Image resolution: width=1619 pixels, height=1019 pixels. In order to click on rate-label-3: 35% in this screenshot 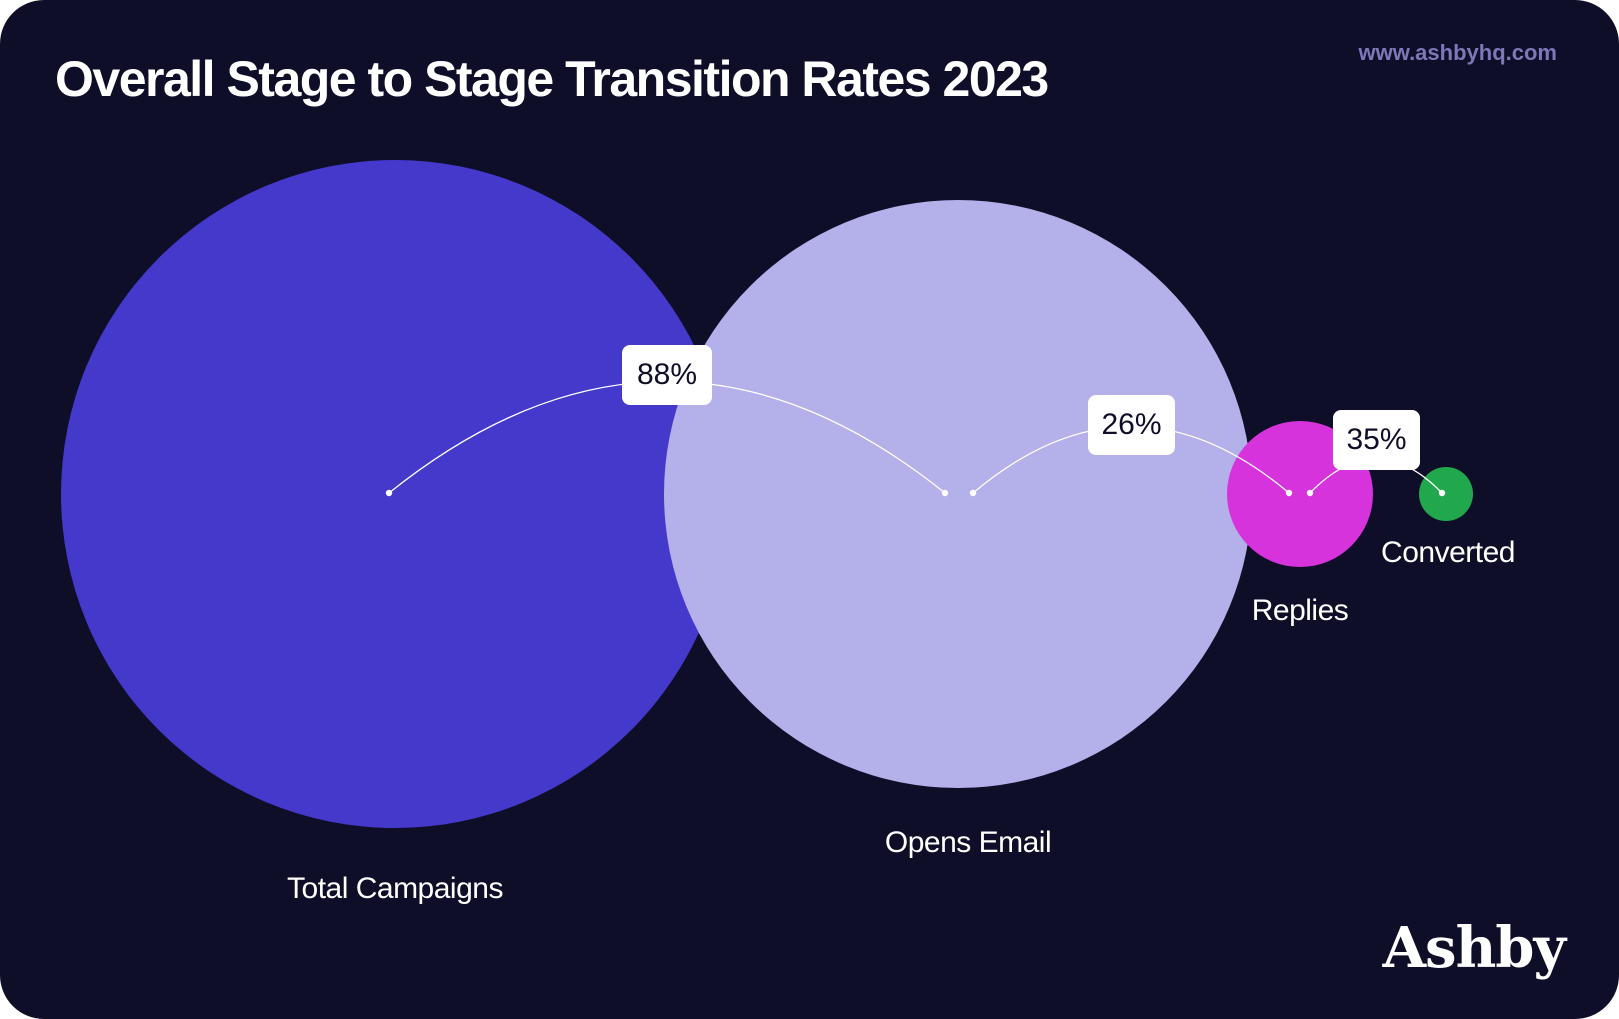, I will do `click(1376, 439)`.